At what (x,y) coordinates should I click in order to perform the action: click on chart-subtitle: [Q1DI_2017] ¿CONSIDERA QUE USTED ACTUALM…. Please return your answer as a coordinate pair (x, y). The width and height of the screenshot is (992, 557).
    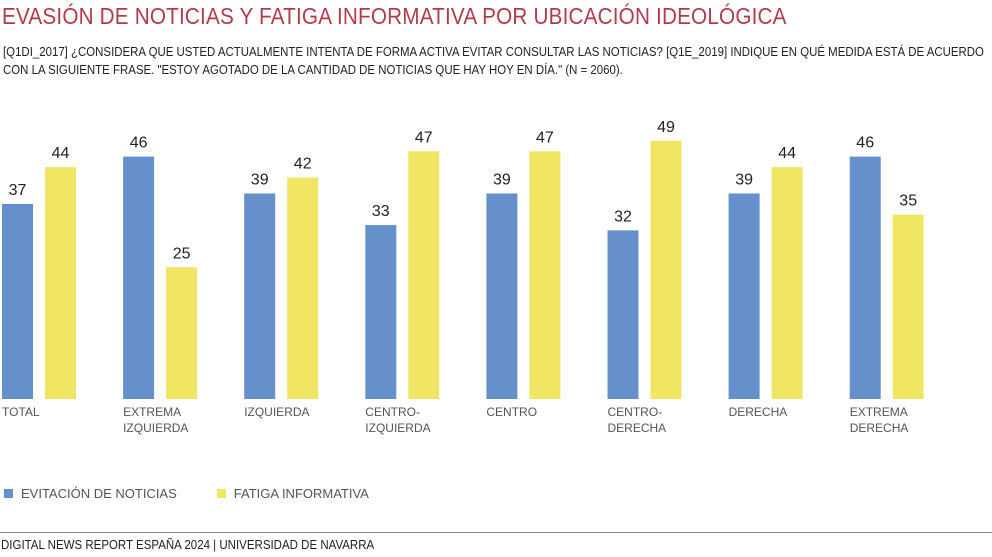
    Looking at the image, I should click on (497, 61).